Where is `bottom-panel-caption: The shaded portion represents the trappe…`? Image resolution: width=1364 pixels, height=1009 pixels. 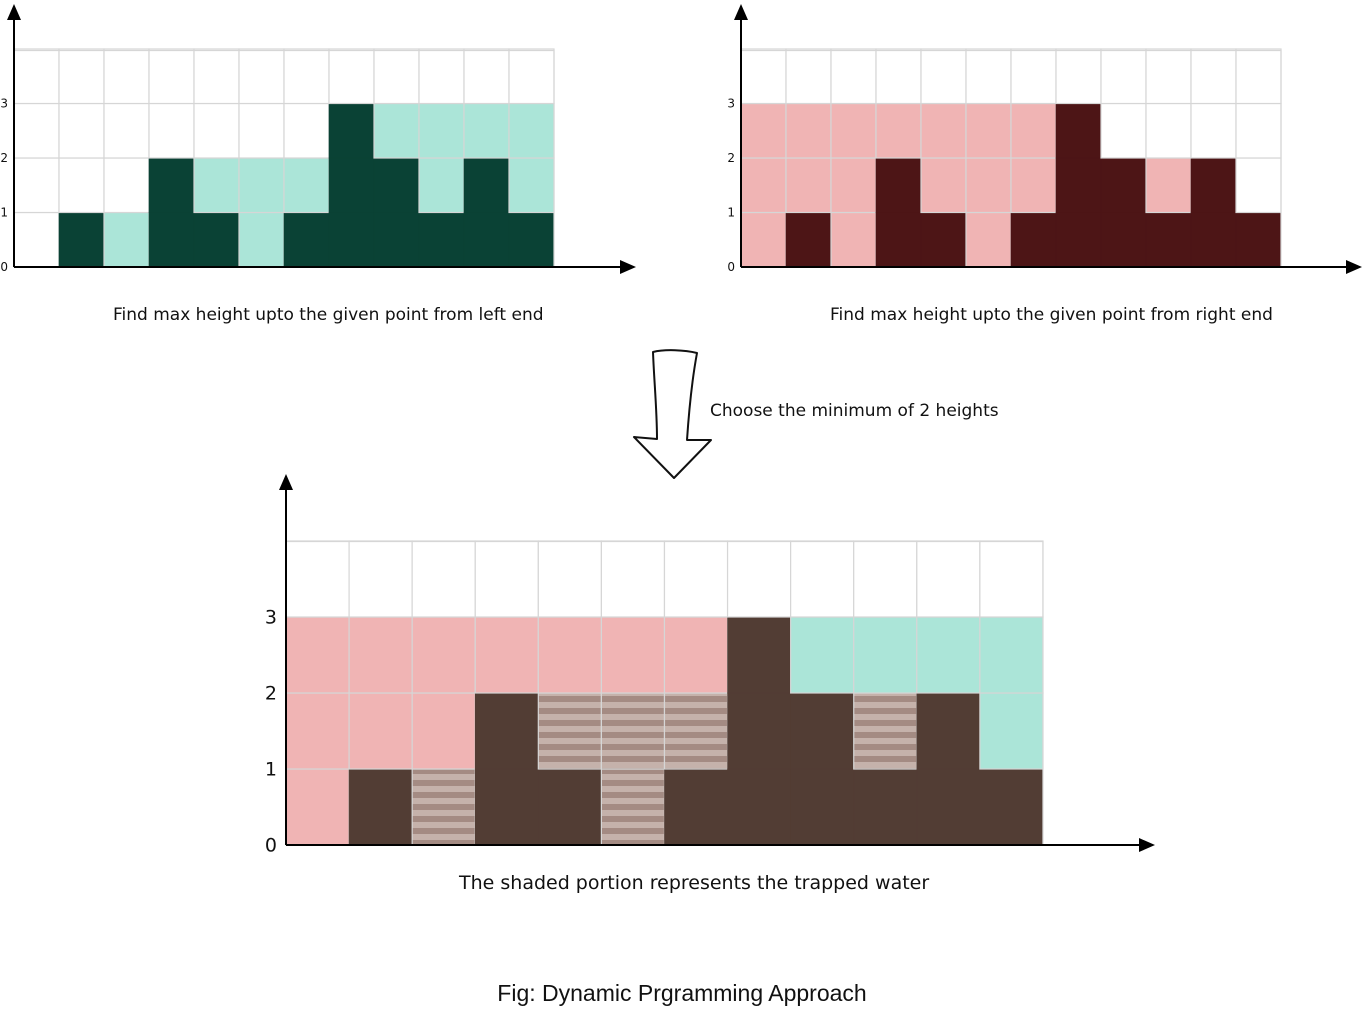 bottom-panel-caption: The shaded portion represents the trappe… is located at coordinates (694, 883).